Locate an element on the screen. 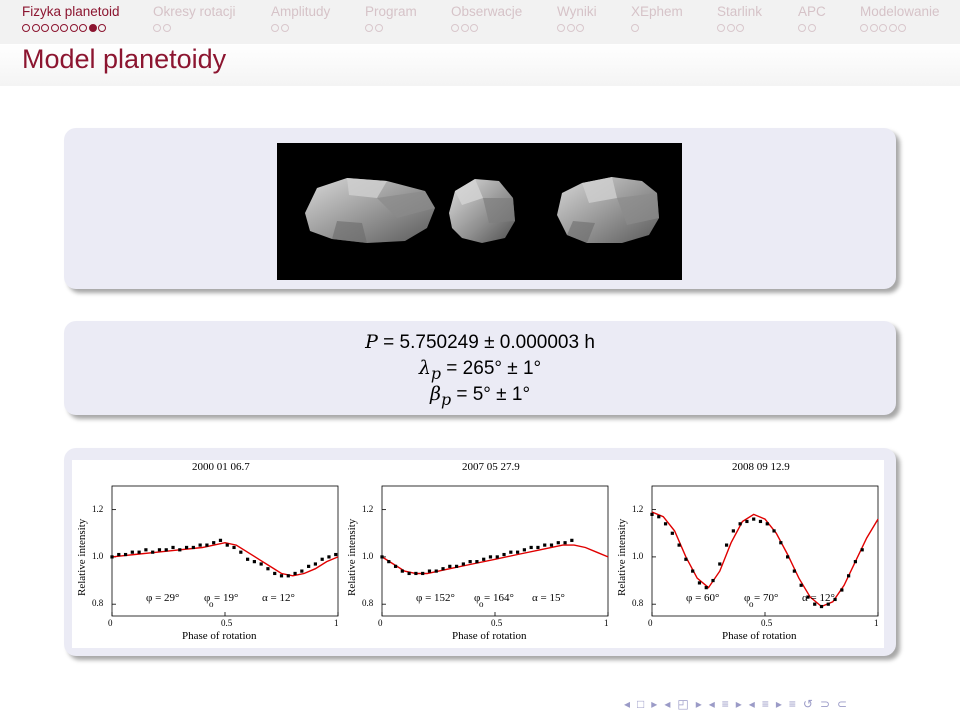 Image resolution: width=960 pixels, height=720 pixels. nav-section-label: Obserwacje is located at coordinates (487, 11).